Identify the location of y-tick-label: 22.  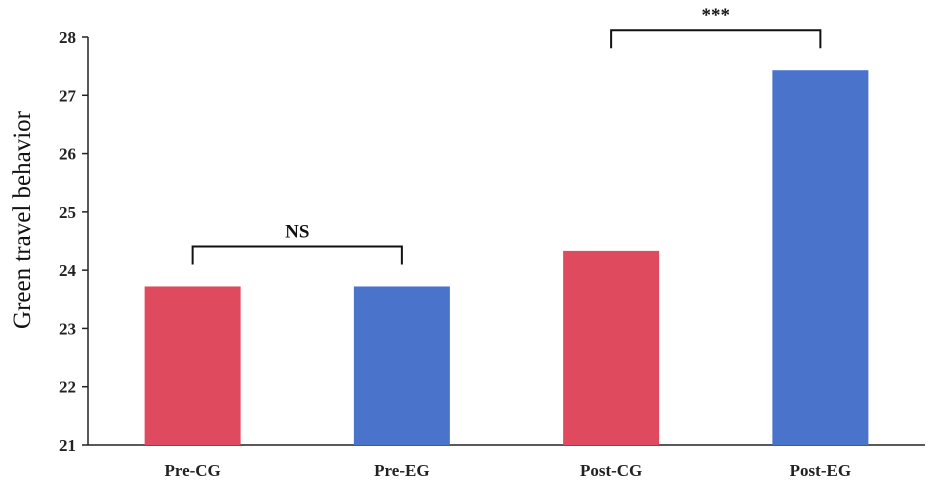
(67, 387).